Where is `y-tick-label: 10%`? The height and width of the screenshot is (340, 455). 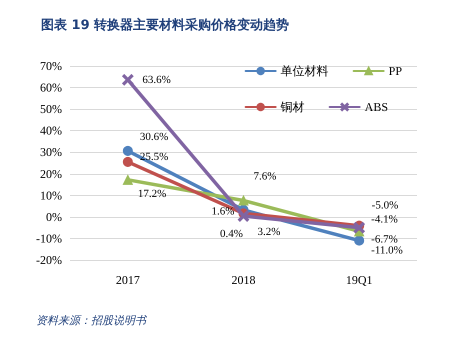
y-tick-label: 10% is located at coordinates (51, 195).